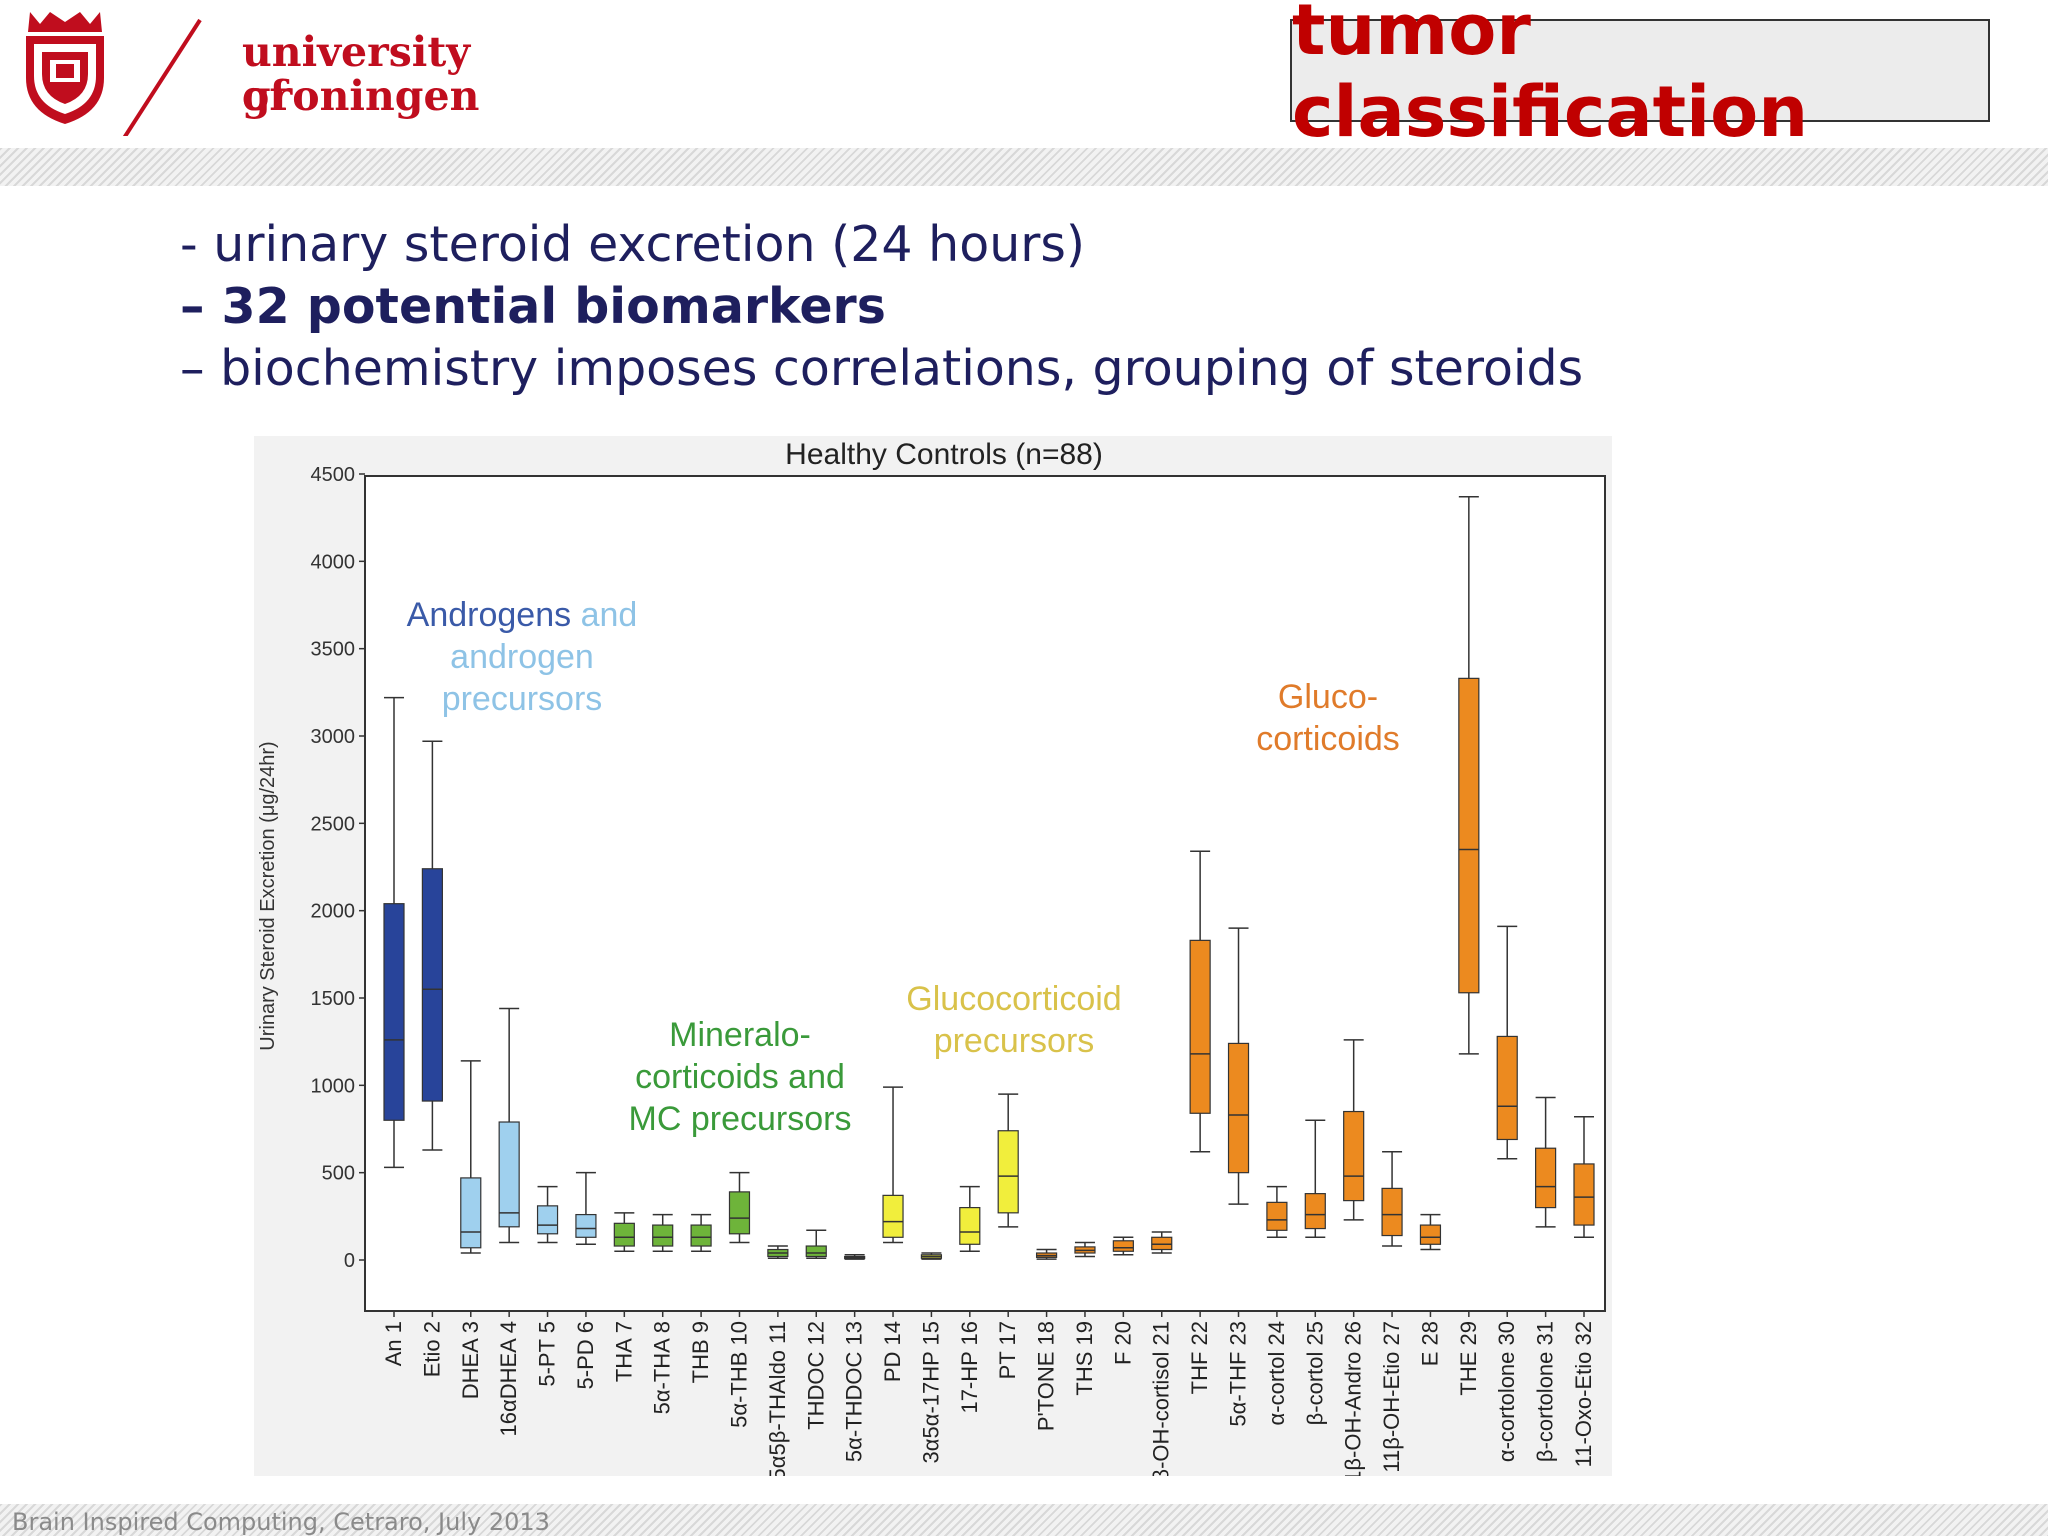 Image resolution: width=2048 pixels, height=1536 pixels. I want to click on y-tick-label: 2000, so click(333, 912).